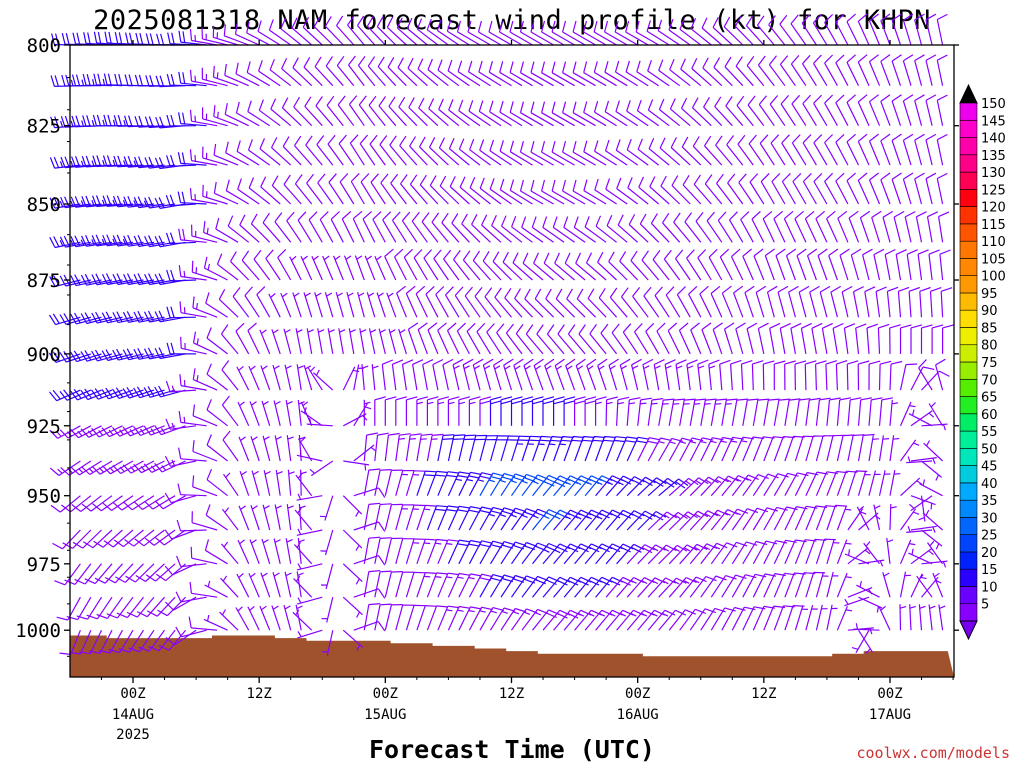 The width and height of the screenshot is (1024, 768). What do you see at coordinates (890, 715) in the screenshot?
I see `x-tick-date: 17AUG` at bounding box center [890, 715].